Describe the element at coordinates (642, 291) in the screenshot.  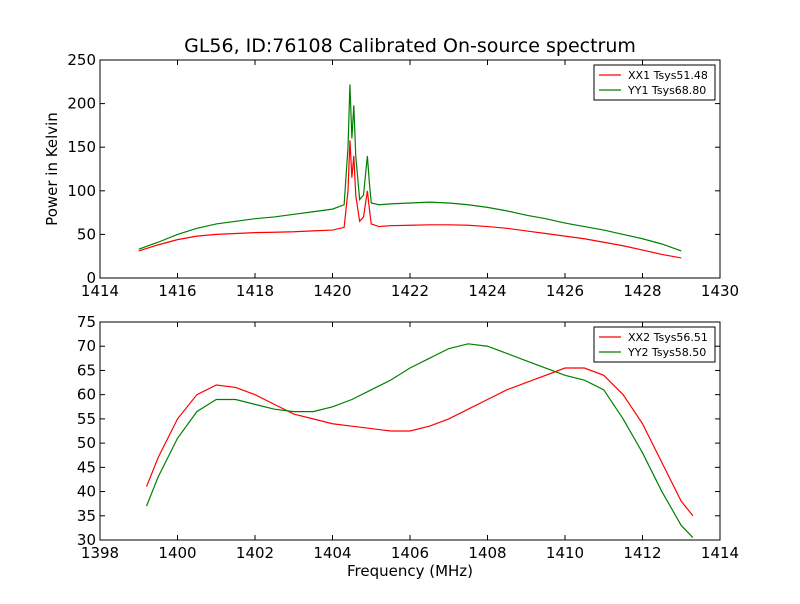
I see `x-tick-label: 1428` at that location.